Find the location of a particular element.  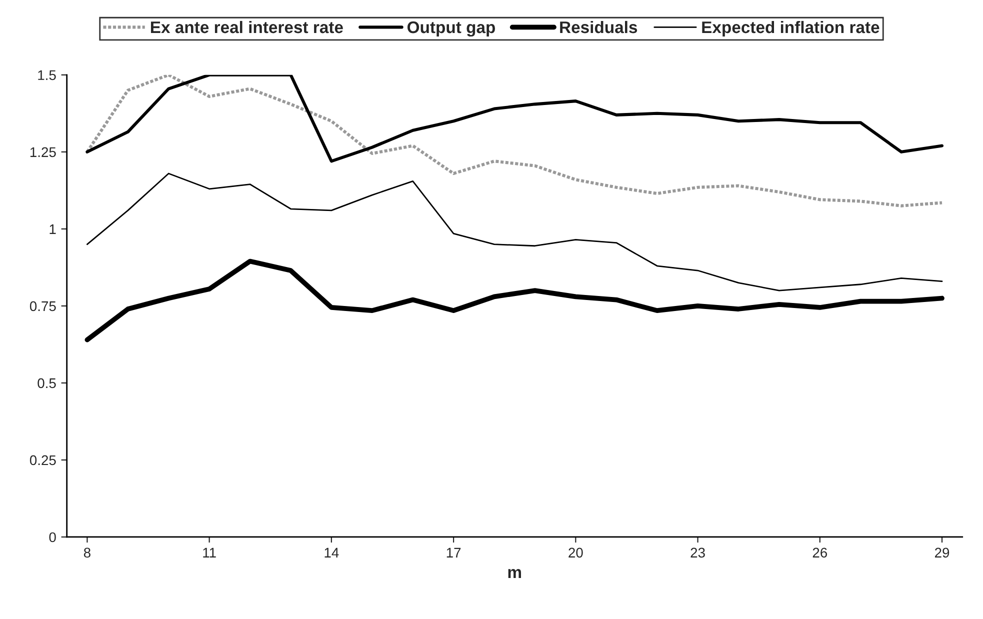

y-tick-label: 0.25 is located at coordinates (43, 460).